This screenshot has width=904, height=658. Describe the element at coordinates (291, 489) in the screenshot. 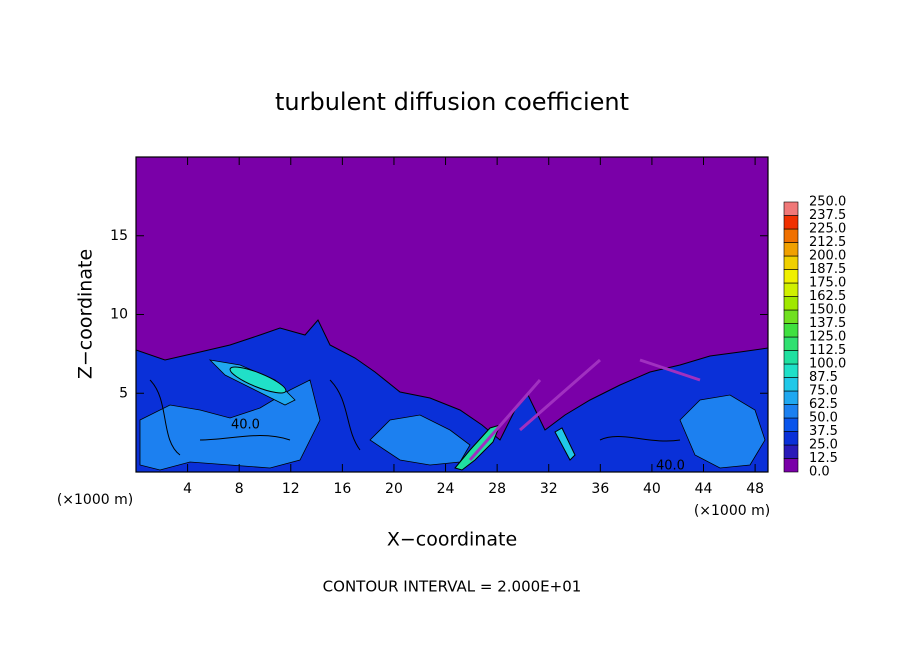

I see `x-tick-label: 12` at that location.